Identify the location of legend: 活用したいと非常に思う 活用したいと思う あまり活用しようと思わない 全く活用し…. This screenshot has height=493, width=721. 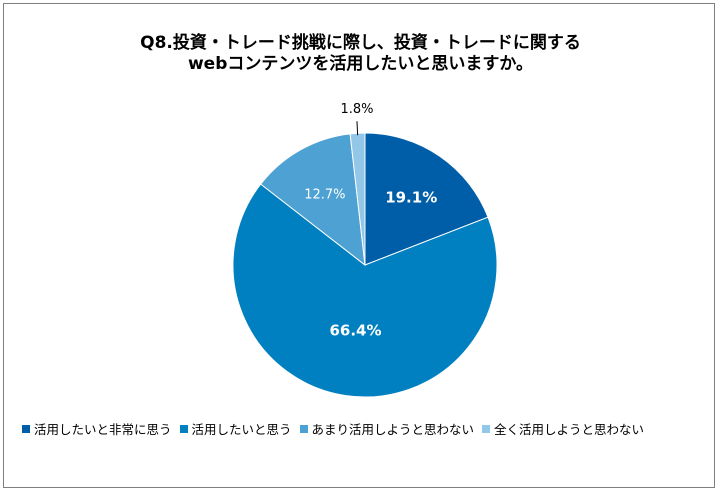
(367, 428).